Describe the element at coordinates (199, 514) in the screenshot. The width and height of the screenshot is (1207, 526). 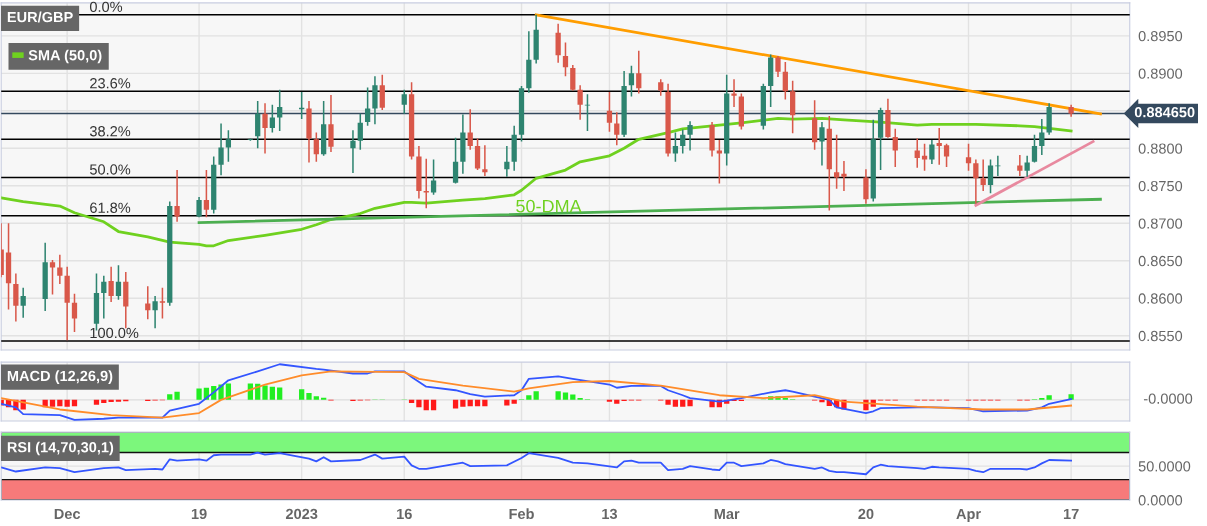
I see `x-tick-label: 19` at that location.